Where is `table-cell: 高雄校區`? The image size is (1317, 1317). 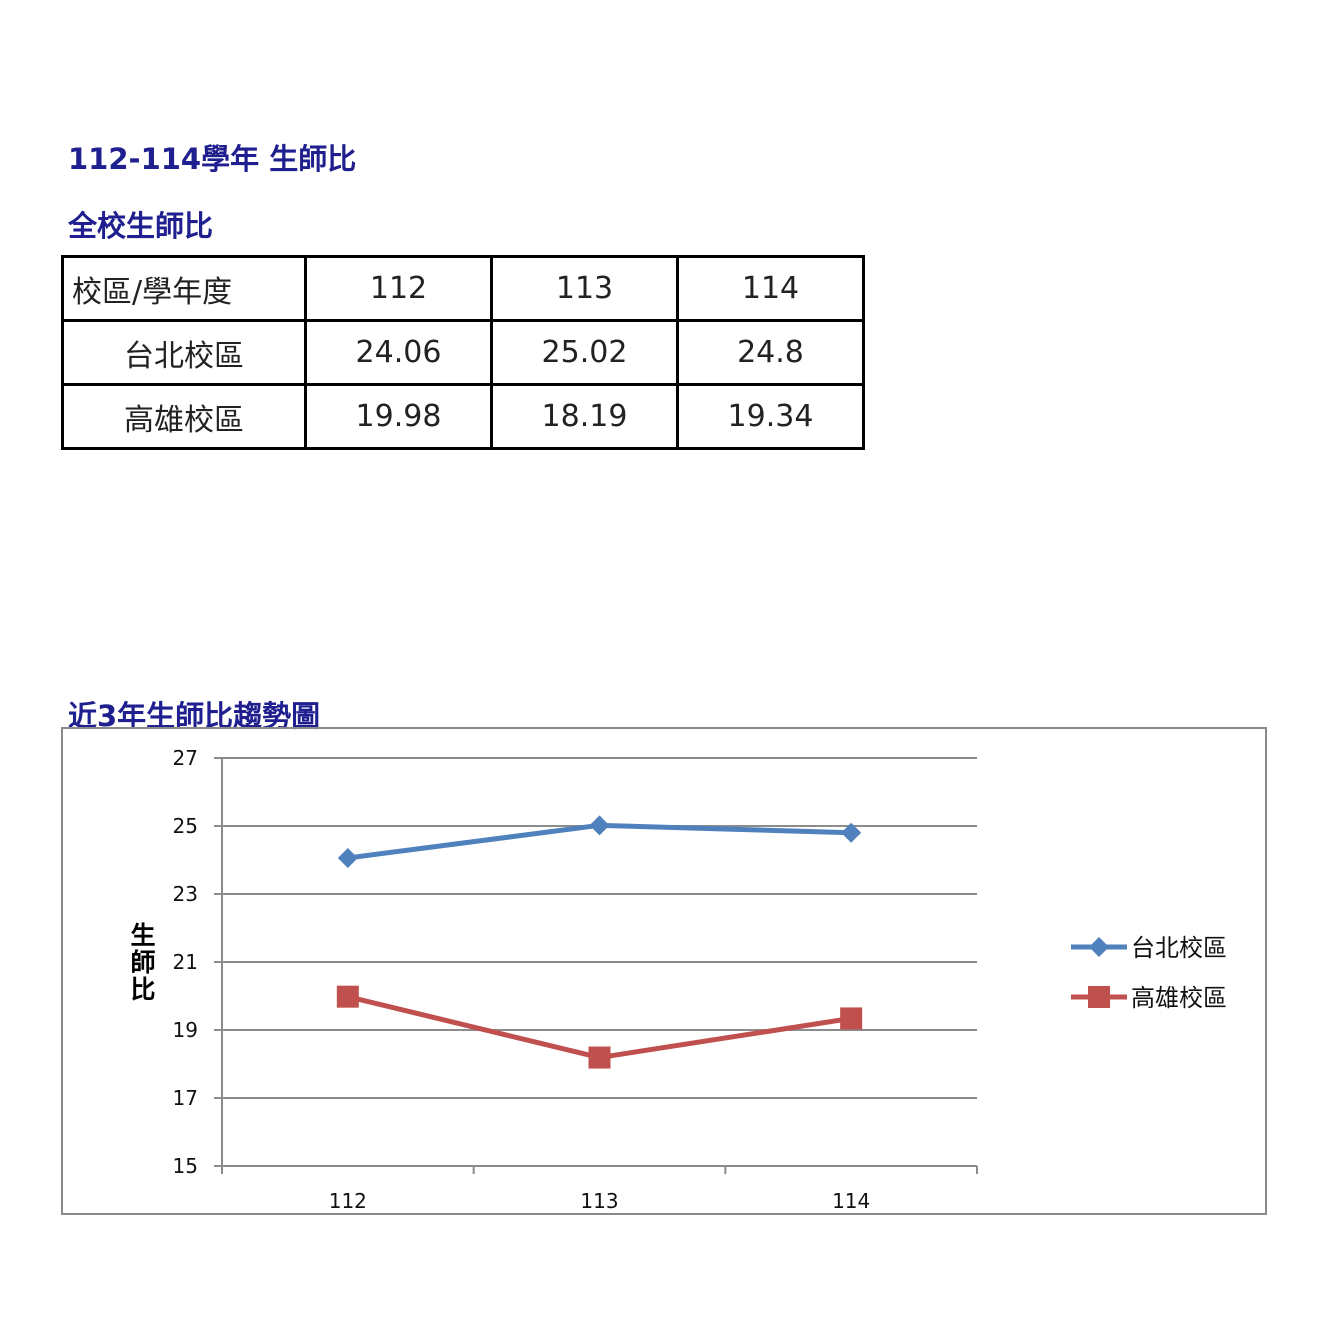
table-cell: 高雄校區 is located at coordinates (184, 416).